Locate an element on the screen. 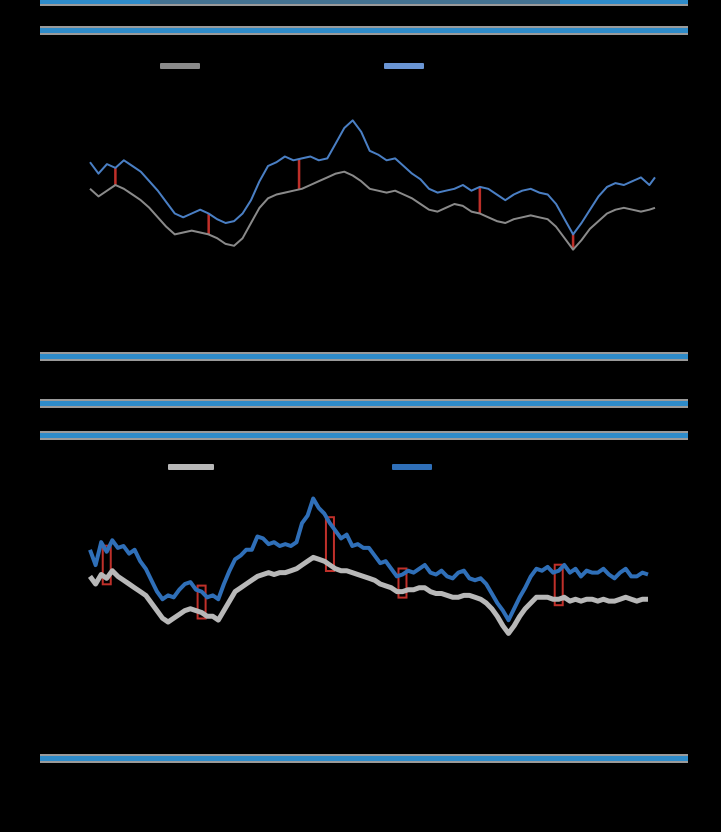  chart1-top-rule is located at coordinates (364, 30).